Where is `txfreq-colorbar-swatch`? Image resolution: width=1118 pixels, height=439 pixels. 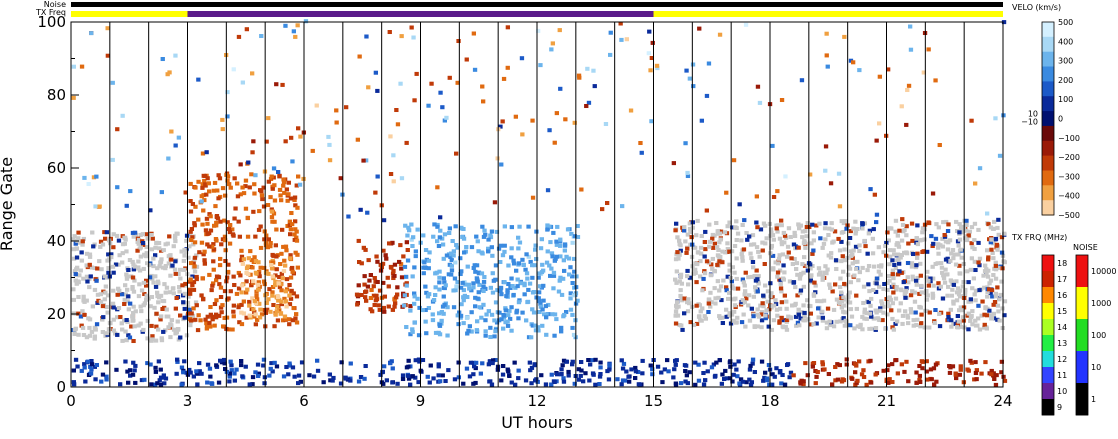 txfreq-colorbar-swatch is located at coordinates (1048, 375).